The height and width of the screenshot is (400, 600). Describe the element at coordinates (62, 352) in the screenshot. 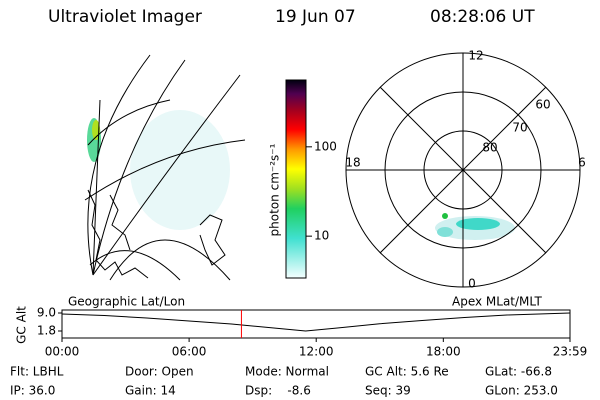

I see `x-tick-label: 00:00` at that location.